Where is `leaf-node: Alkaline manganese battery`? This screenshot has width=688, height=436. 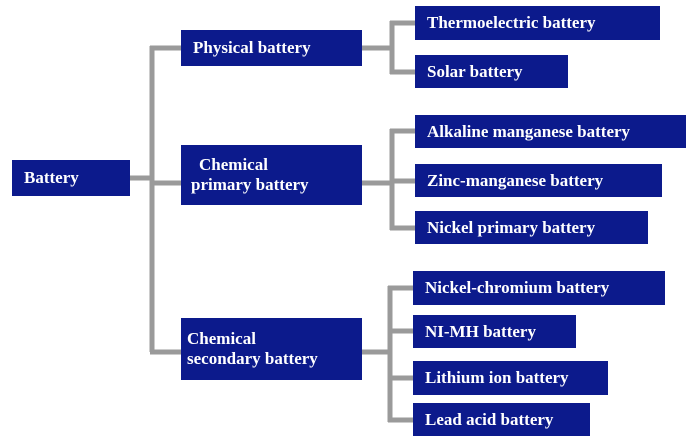
leaf-node: Alkaline manganese battery is located at coordinates (550, 131).